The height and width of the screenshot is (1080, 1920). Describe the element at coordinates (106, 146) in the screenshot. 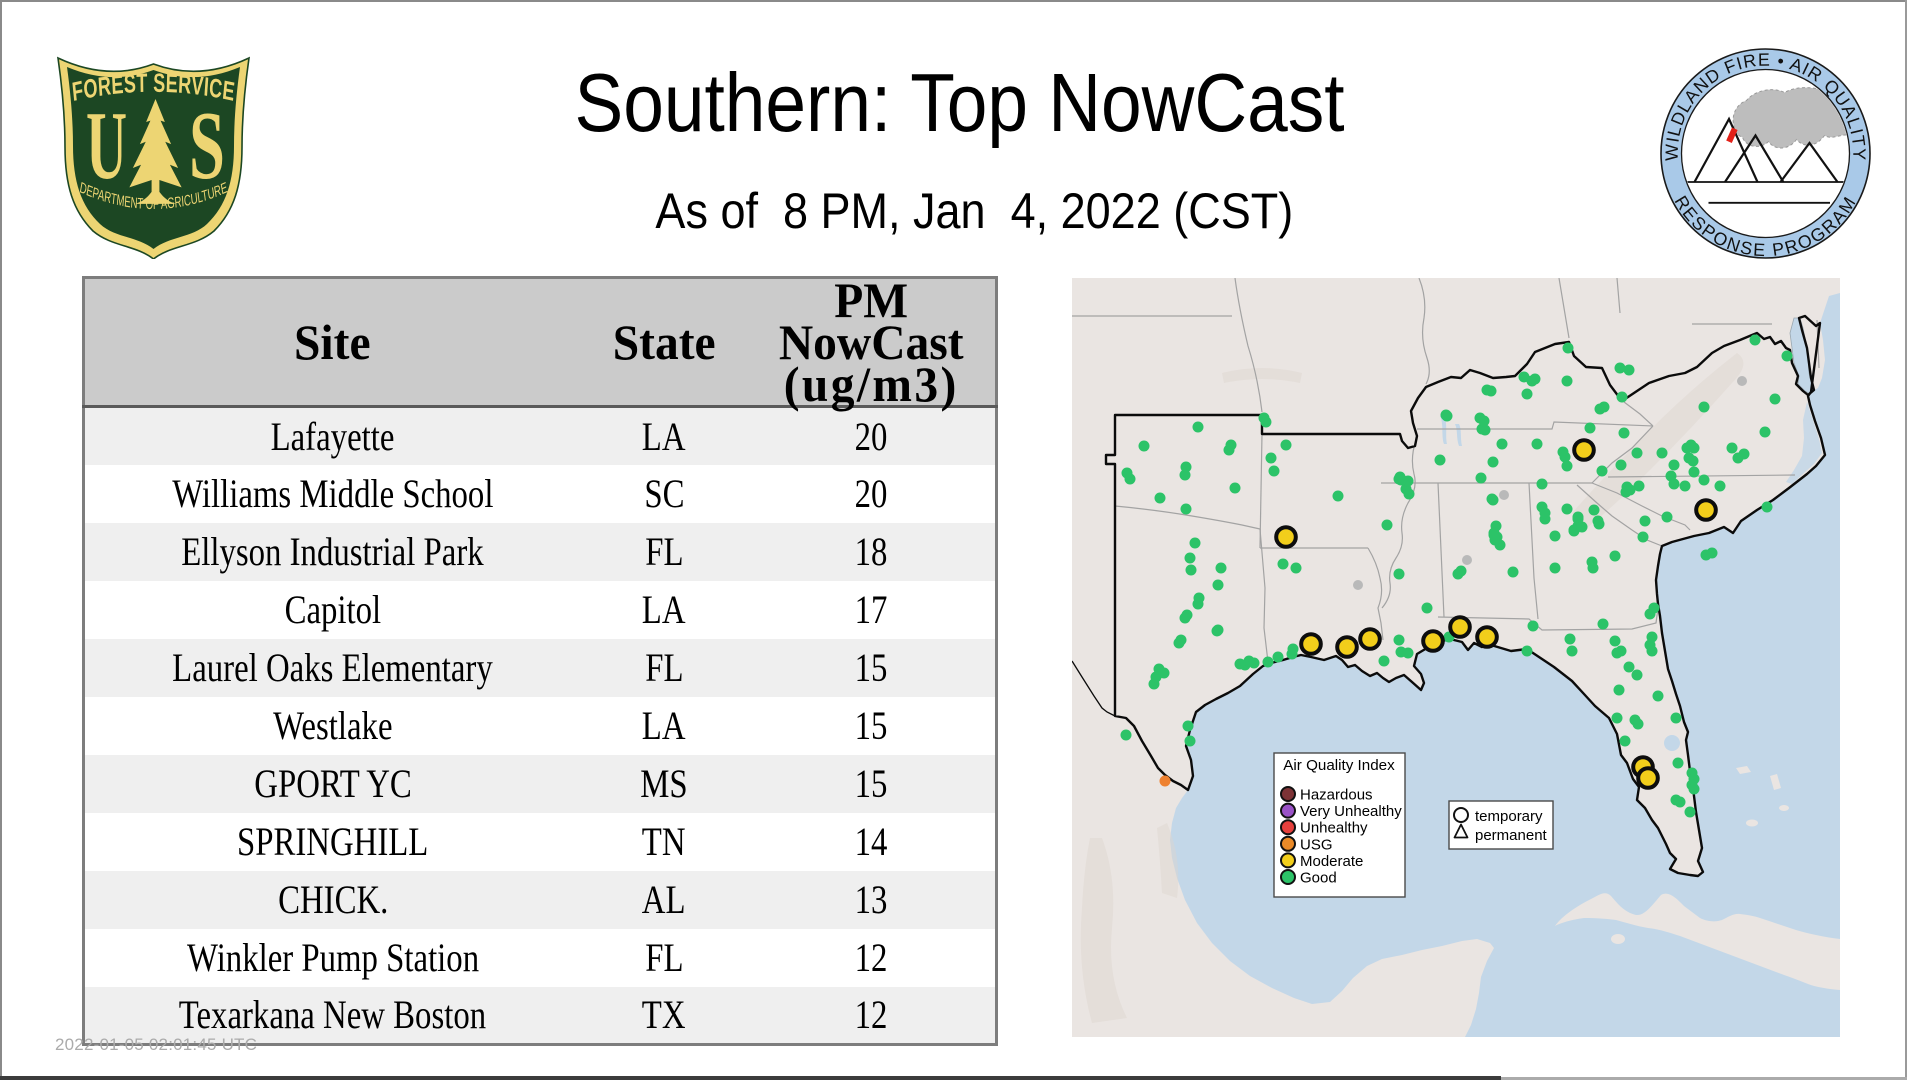

I see `svg-text: U` at that location.